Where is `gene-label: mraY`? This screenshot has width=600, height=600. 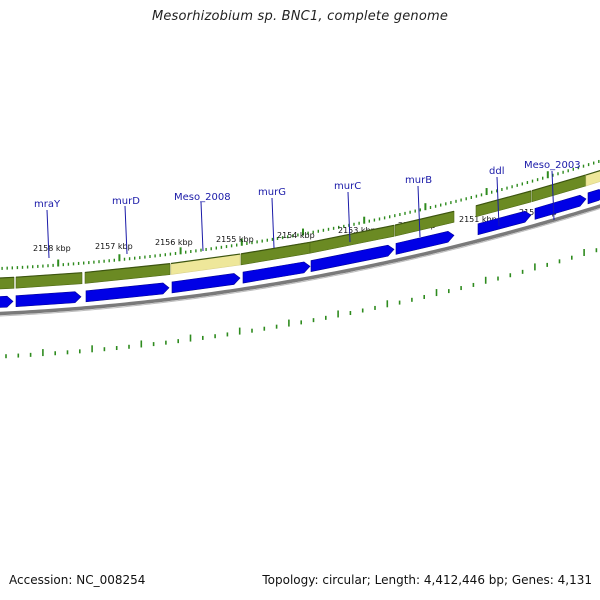 gene-label: mraY is located at coordinates (47, 204).